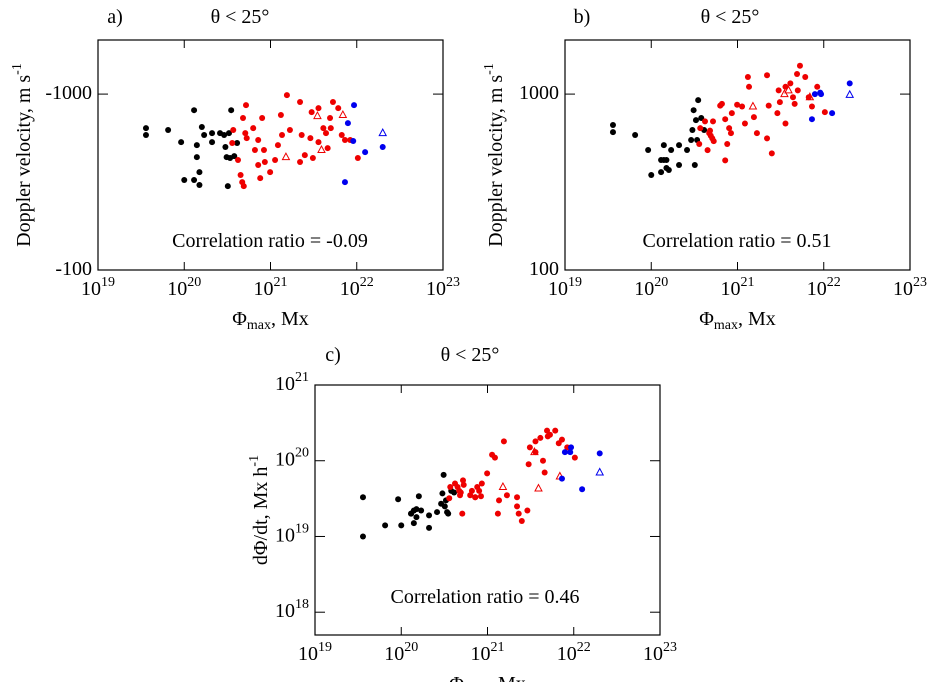 Image resolution: width=933 pixels, height=682 pixels. I want to click on panel-label: b), so click(582, 17).